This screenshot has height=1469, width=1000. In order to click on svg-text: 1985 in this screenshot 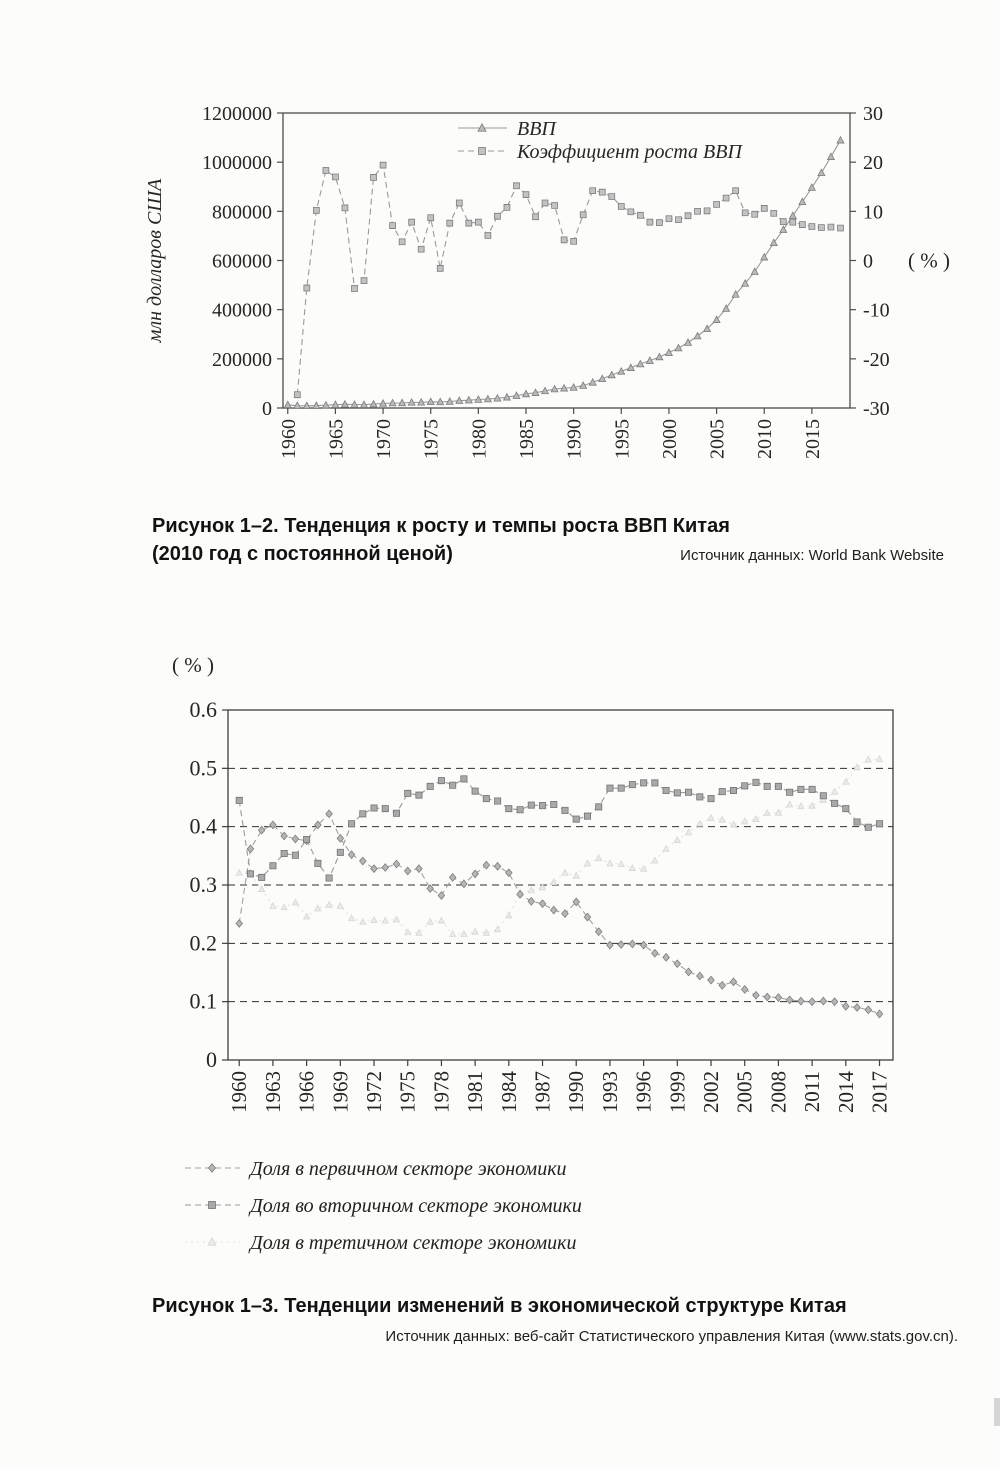, I will do `click(527, 439)`.